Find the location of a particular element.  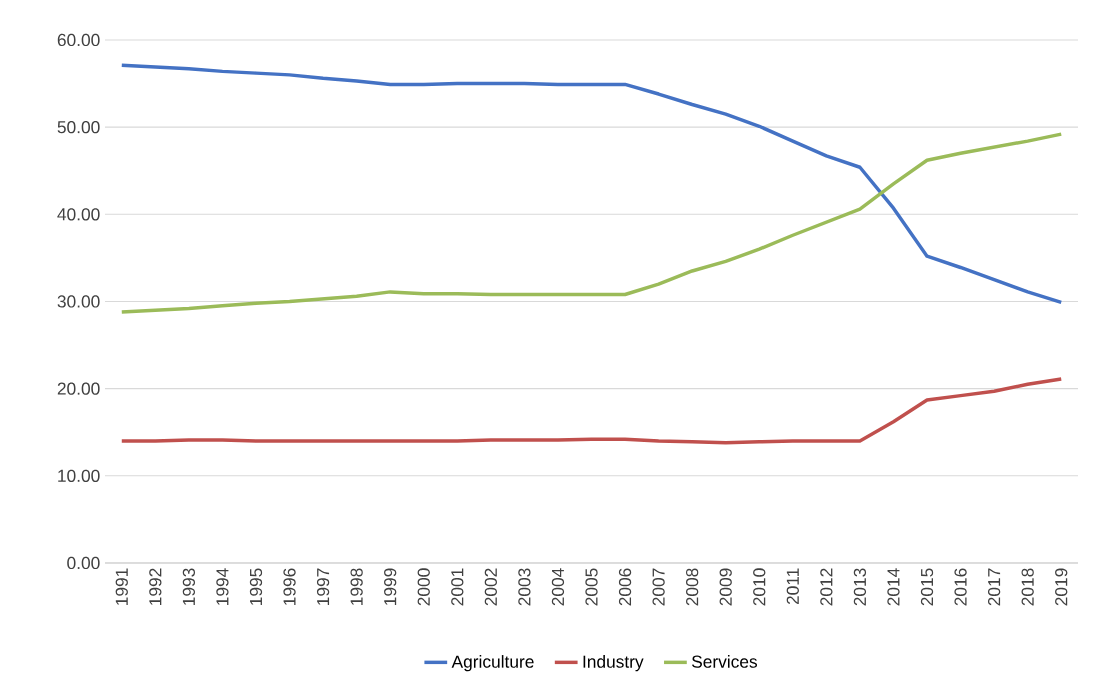

x-tick-label: 2013 is located at coordinates (860, 587).